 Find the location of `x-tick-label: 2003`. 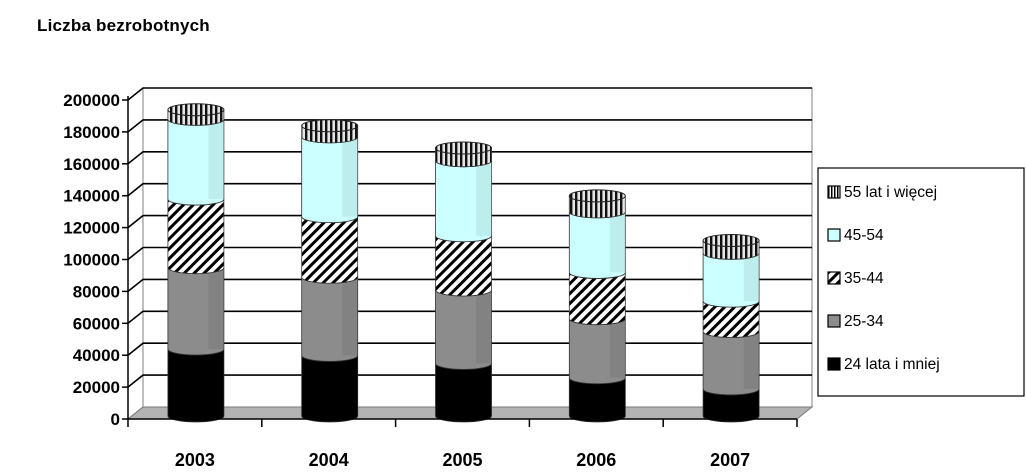

x-tick-label: 2003 is located at coordinates (195, 460).